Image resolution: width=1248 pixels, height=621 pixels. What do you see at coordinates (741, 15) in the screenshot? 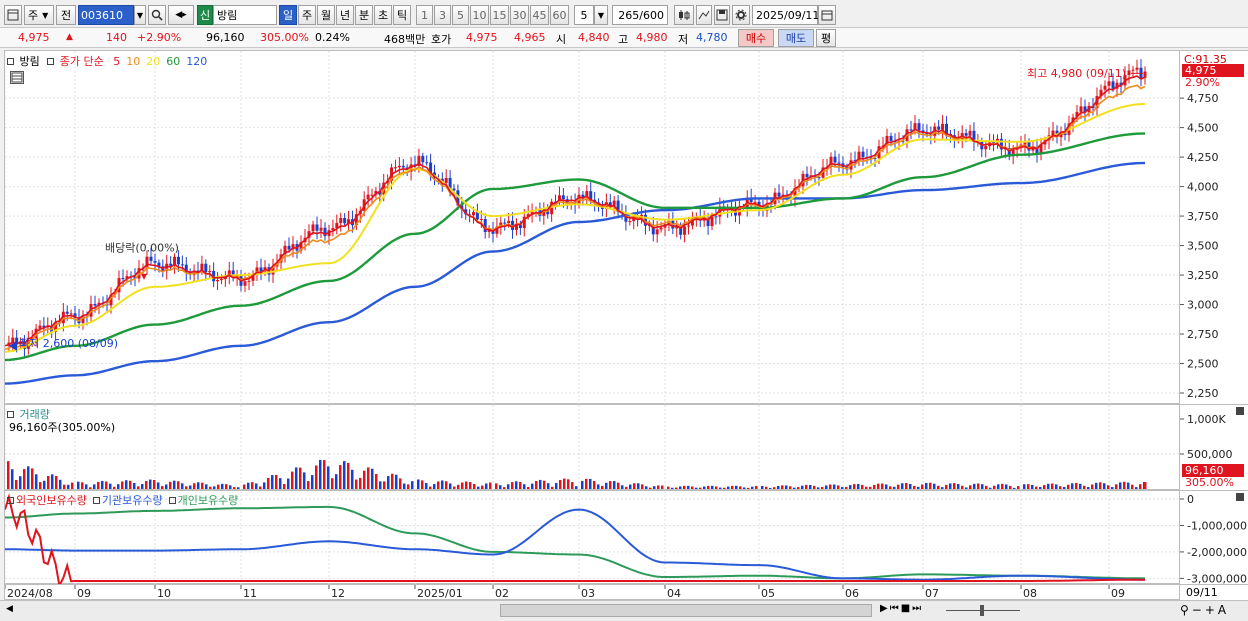
I see `settings-icon` at bounding box center [741, 15].